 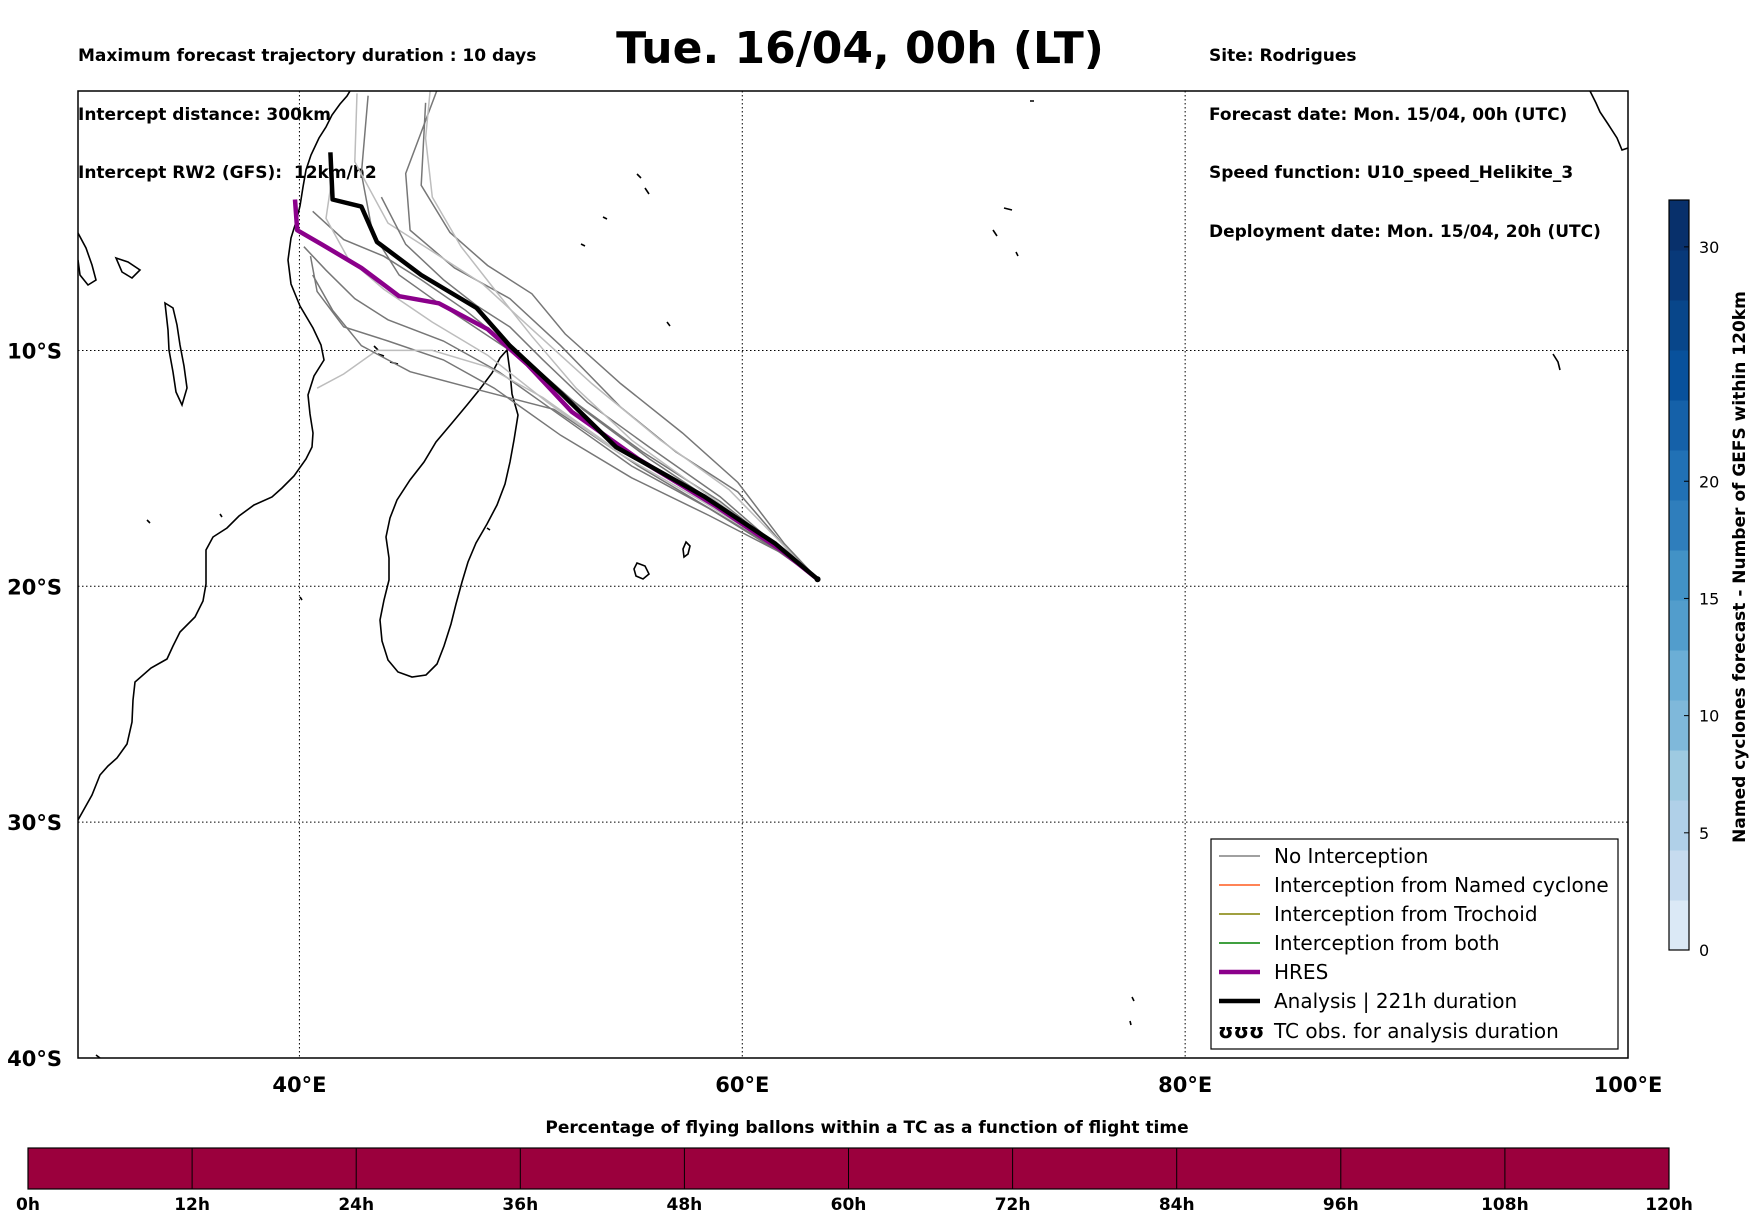 What do you see at coordinates (28, 1205) in the screenshot?
I see `flight-time-tick-label: 0h` at bounding box center [28, 1205].